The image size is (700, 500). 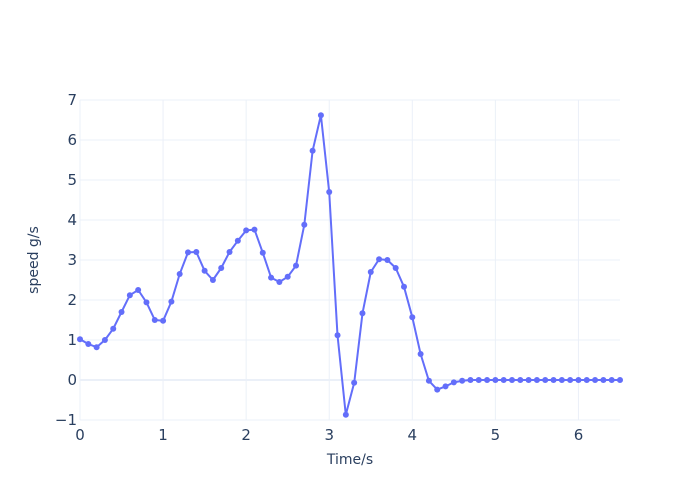 I want to click on y-tick-label: 0, so click(x=72, y=380).